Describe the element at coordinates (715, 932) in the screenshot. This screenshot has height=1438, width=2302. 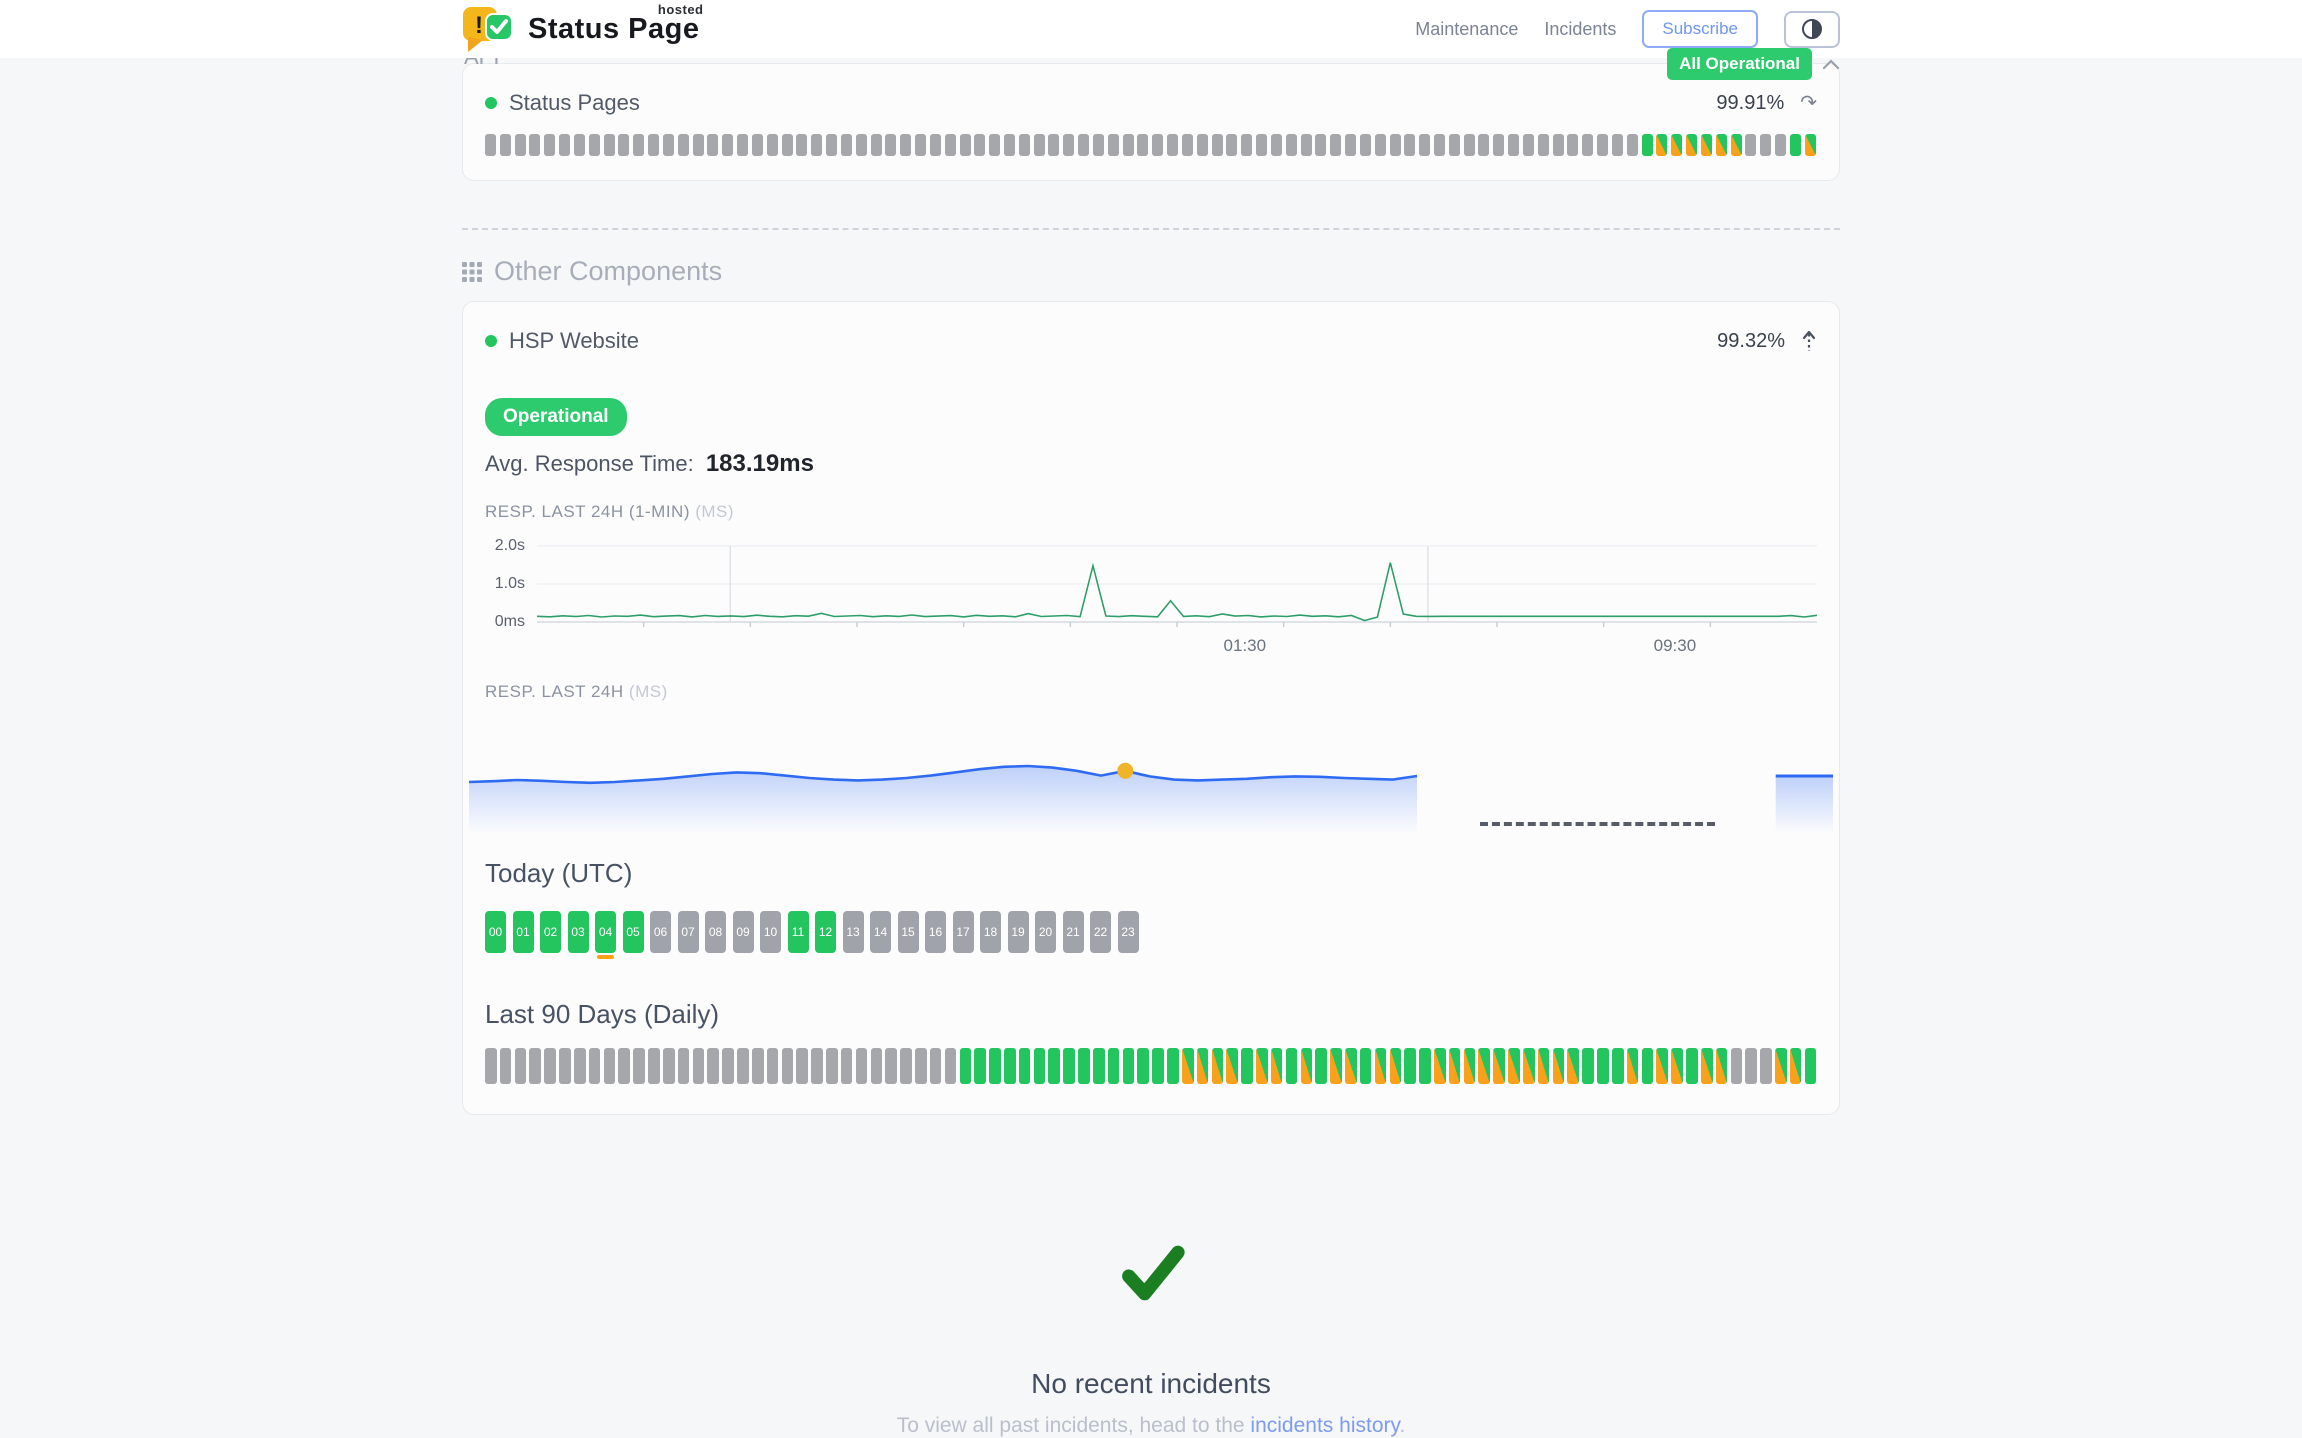
I see `hour-block-08: 08` at that location.